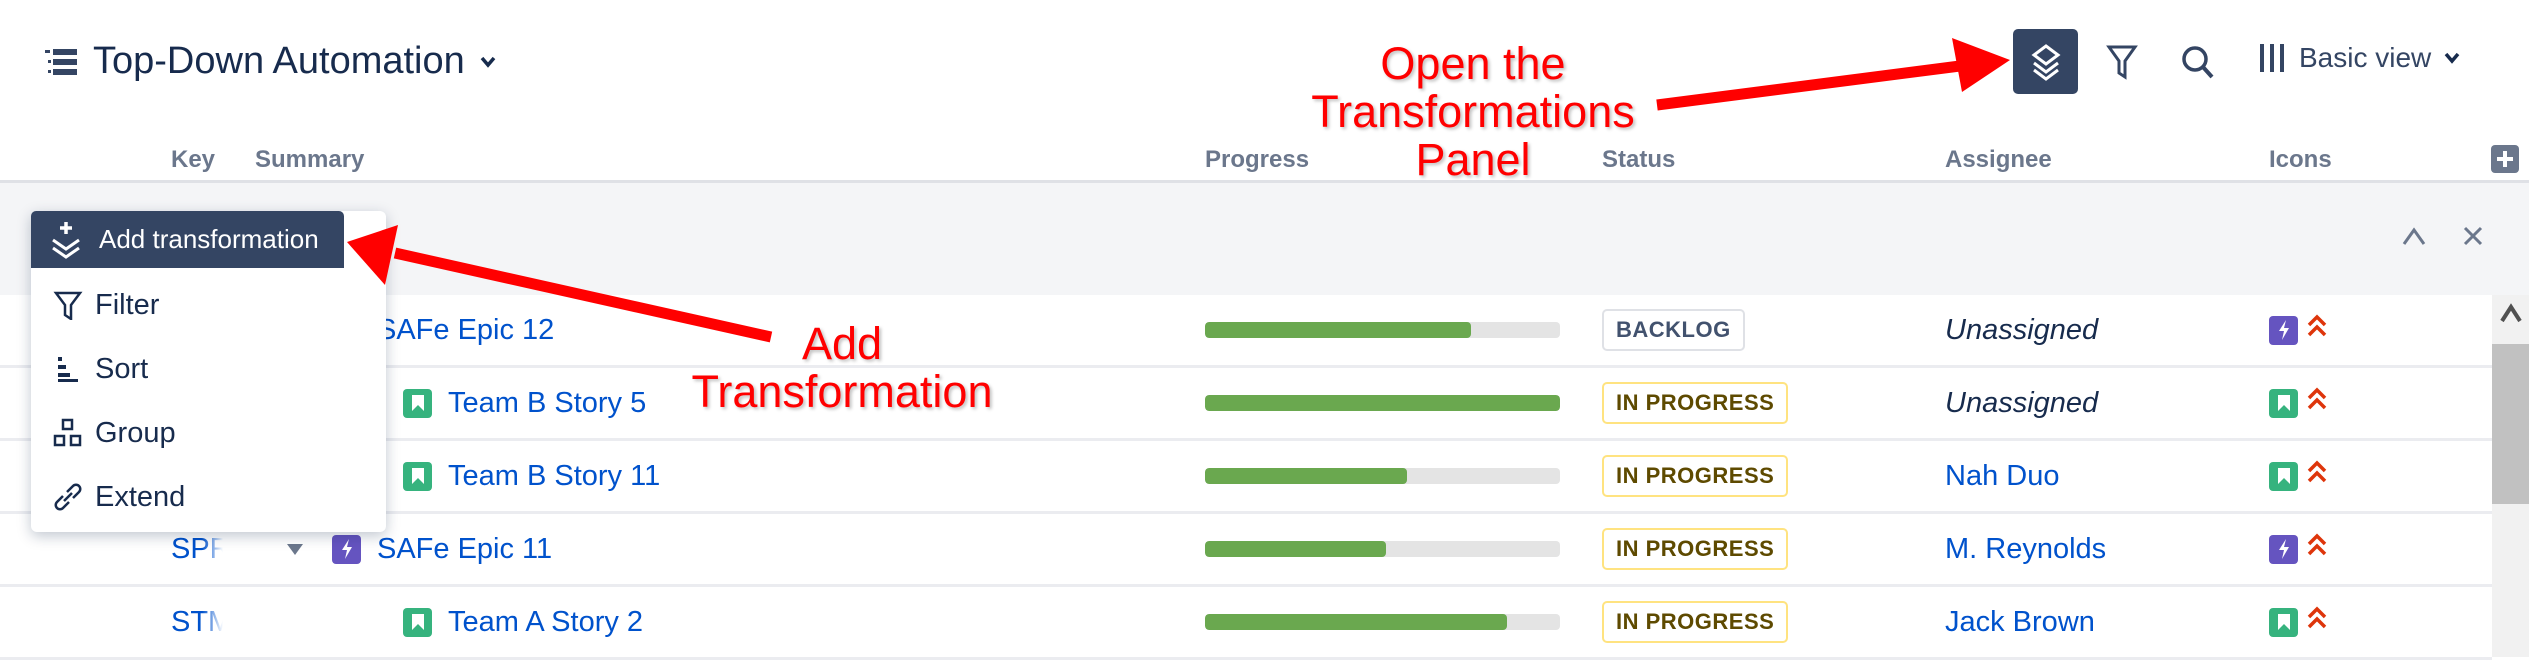 Image resolution: width=2529 pixels, height=660 pixels. I want to click on annotation-line: Transformations, so click(1473, 111).